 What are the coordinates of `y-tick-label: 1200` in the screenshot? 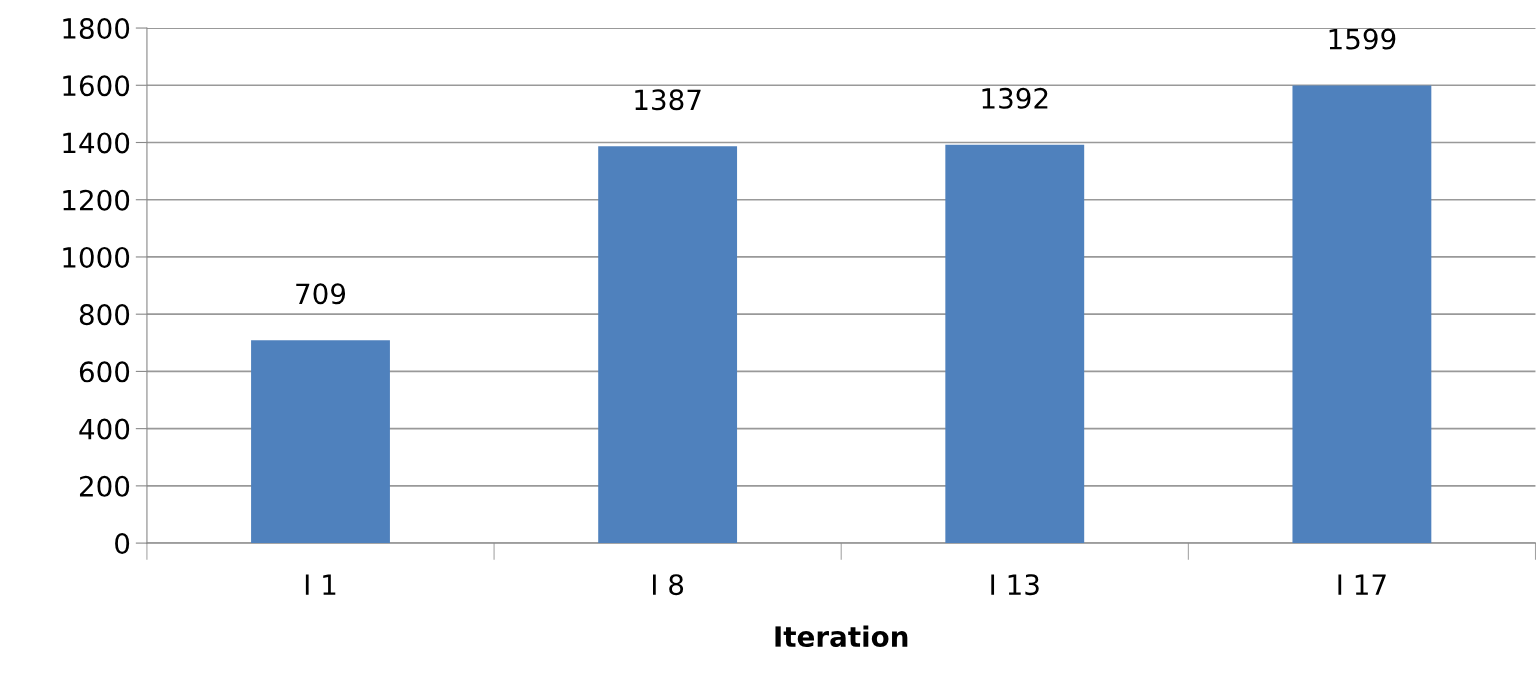 It's located at (96, 200).